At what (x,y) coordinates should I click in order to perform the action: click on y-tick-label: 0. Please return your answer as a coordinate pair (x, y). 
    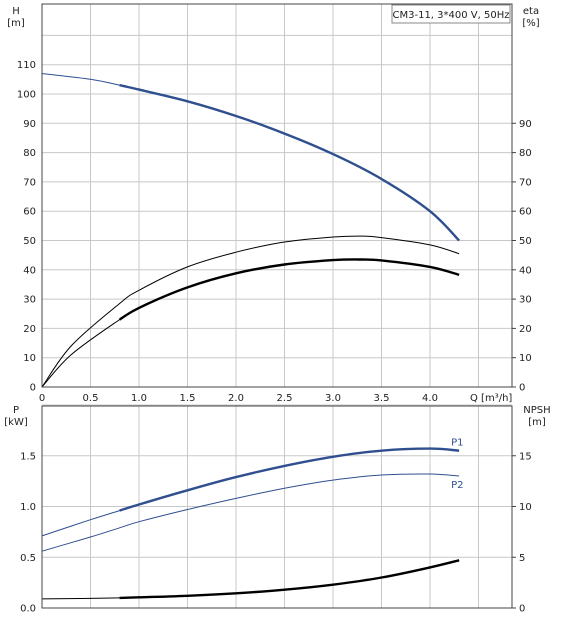
    Looking at the image, I should click on (33, 388).